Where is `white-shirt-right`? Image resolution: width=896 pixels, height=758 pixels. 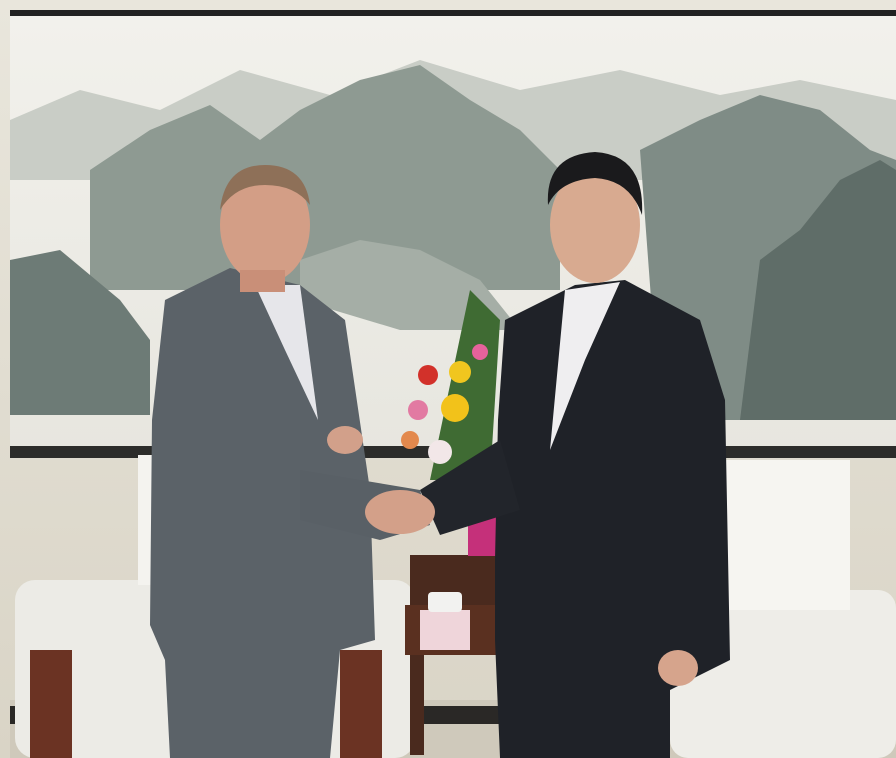
white-shirt-right is located at coordinates (585, 366).